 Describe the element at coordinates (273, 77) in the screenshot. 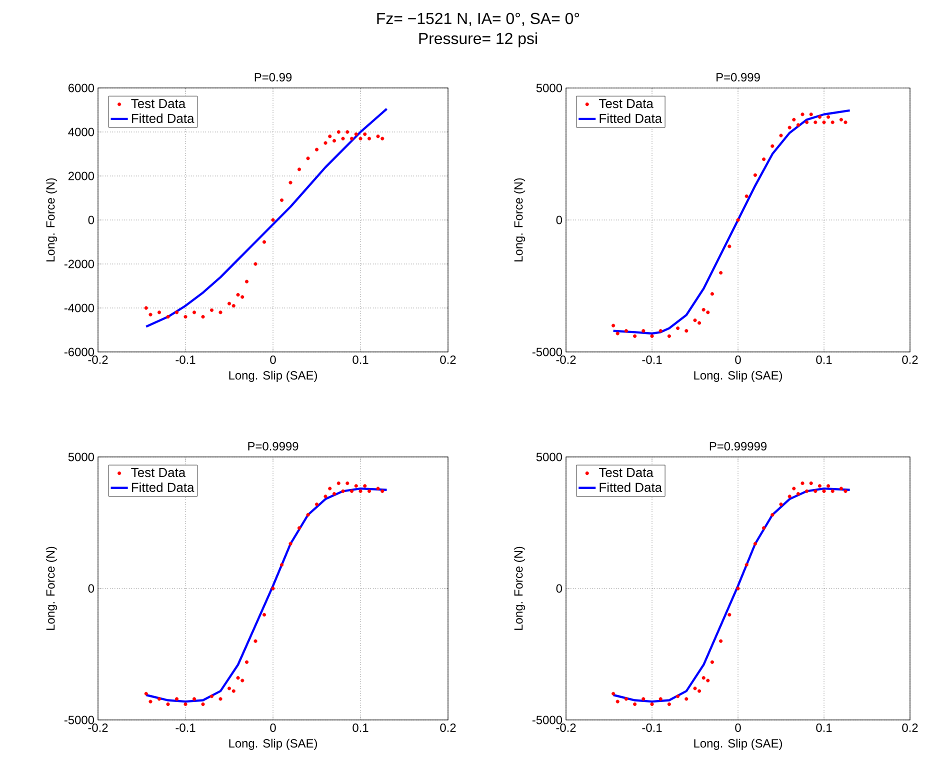

I see `chart-title: P=0.99` at that location.